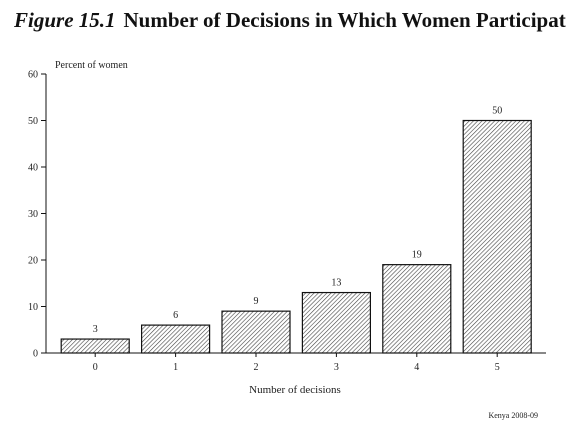 This screenshot has height=435, width=566. What do you see at coordinates (417, 255) in the screenshot?
I see `data-label: 19` at bounding box center [417, 255].